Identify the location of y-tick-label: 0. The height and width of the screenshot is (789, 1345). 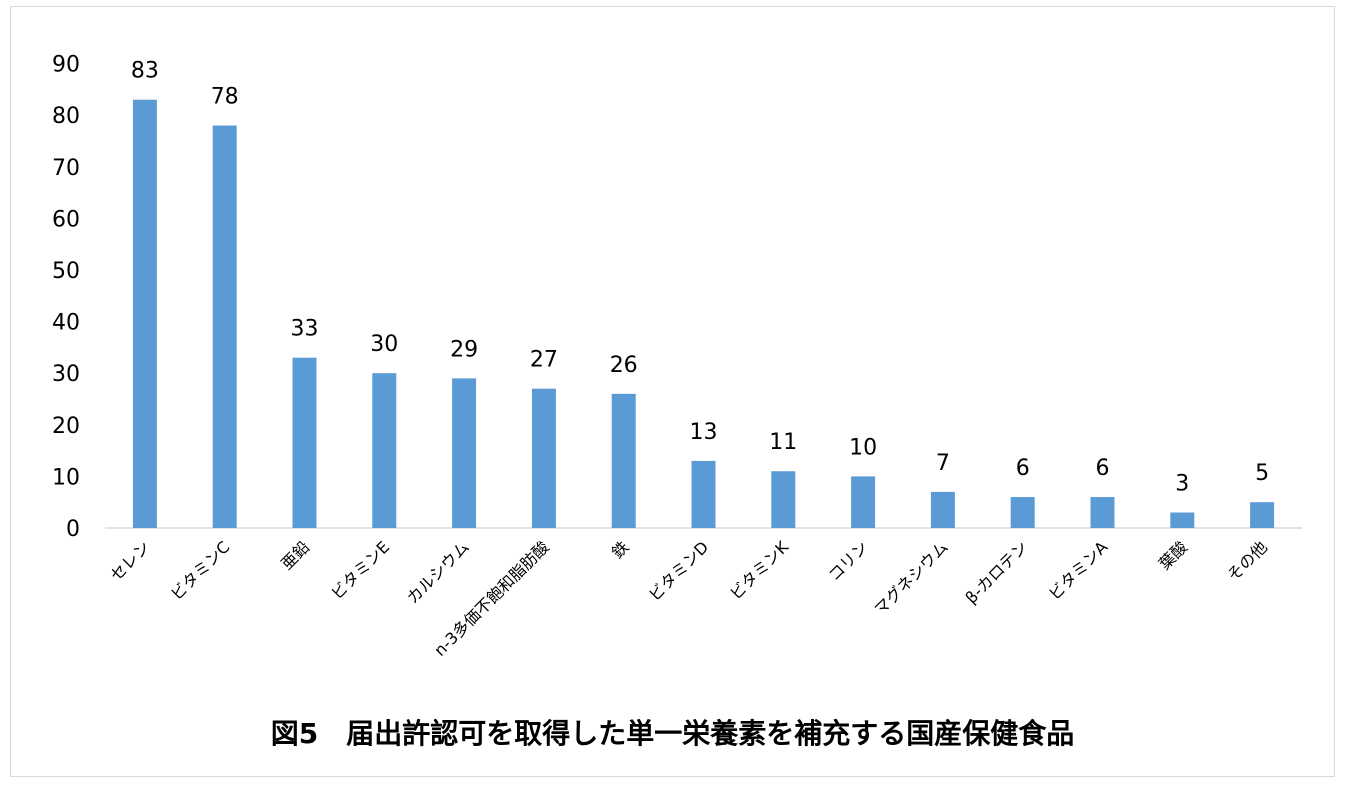
(73, 529).